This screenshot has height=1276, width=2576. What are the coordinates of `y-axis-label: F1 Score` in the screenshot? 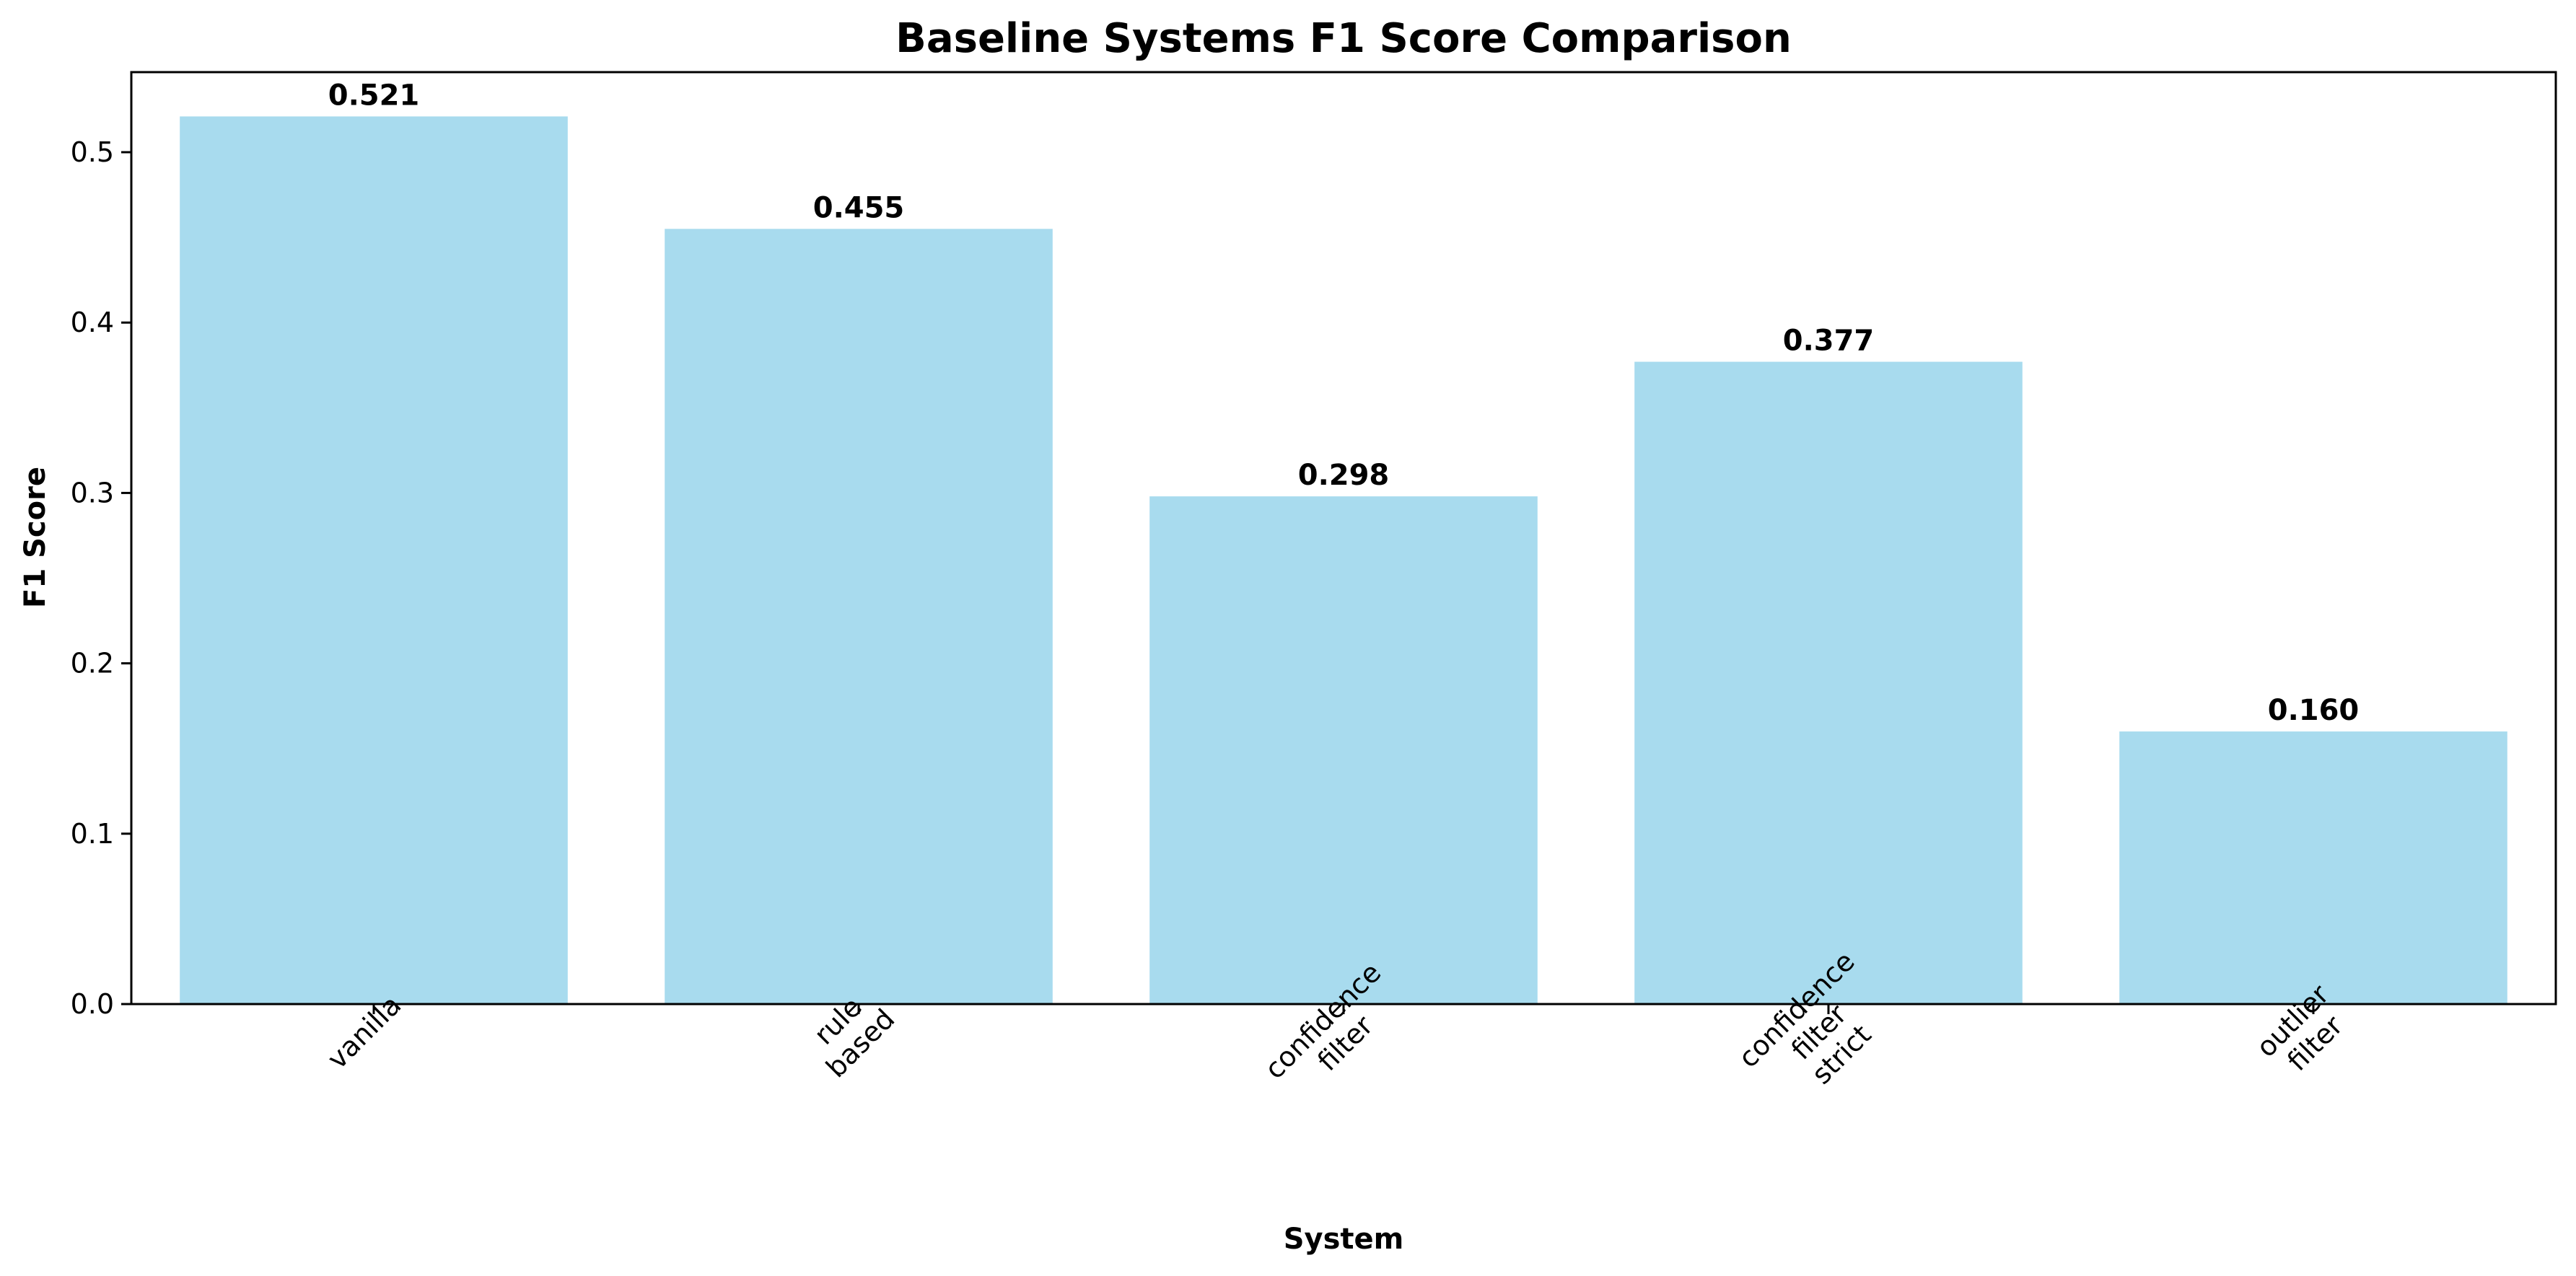 It's located at (35, 538).